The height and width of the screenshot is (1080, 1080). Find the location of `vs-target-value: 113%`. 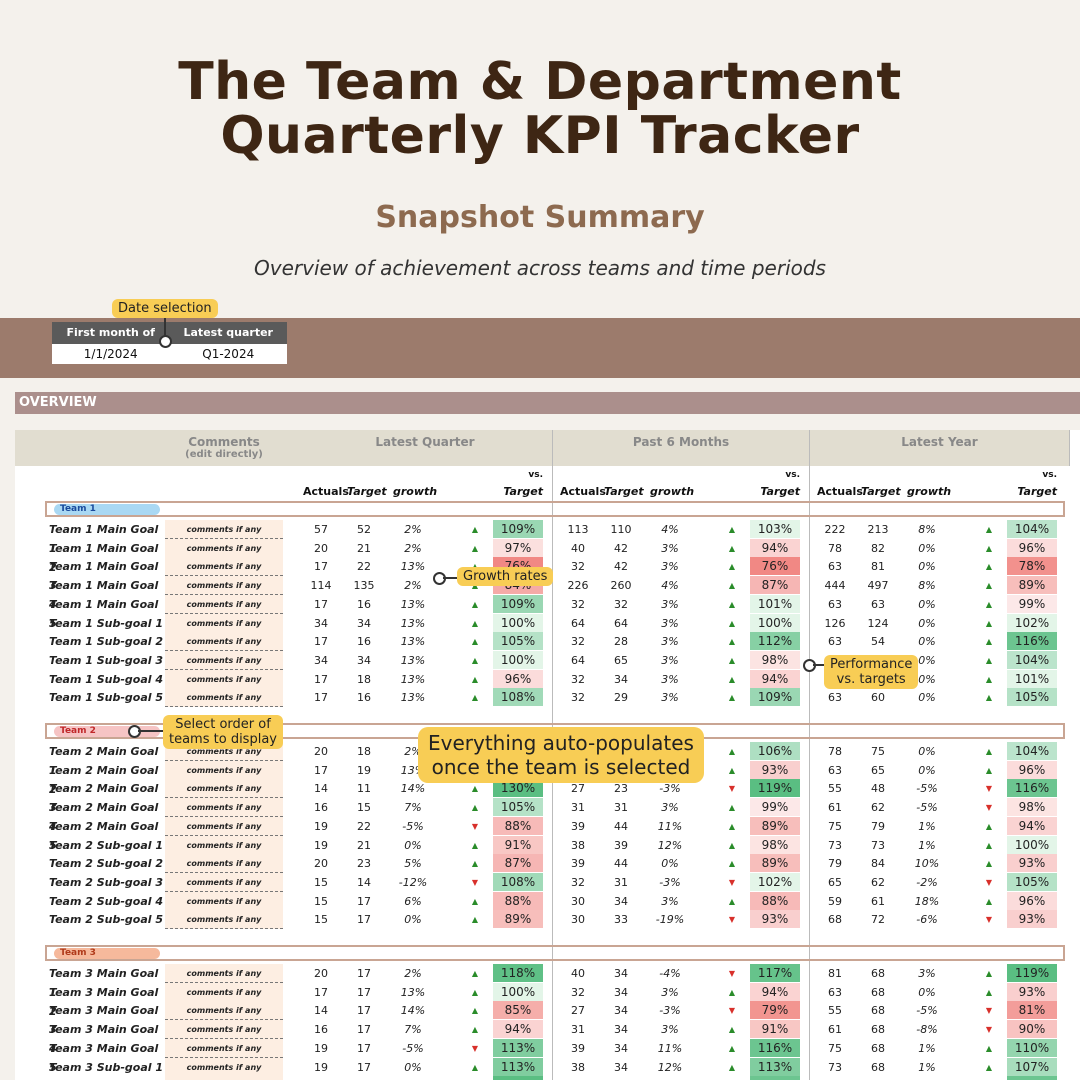

vs-target-value: 113% is located at coordinates (518, 1066).